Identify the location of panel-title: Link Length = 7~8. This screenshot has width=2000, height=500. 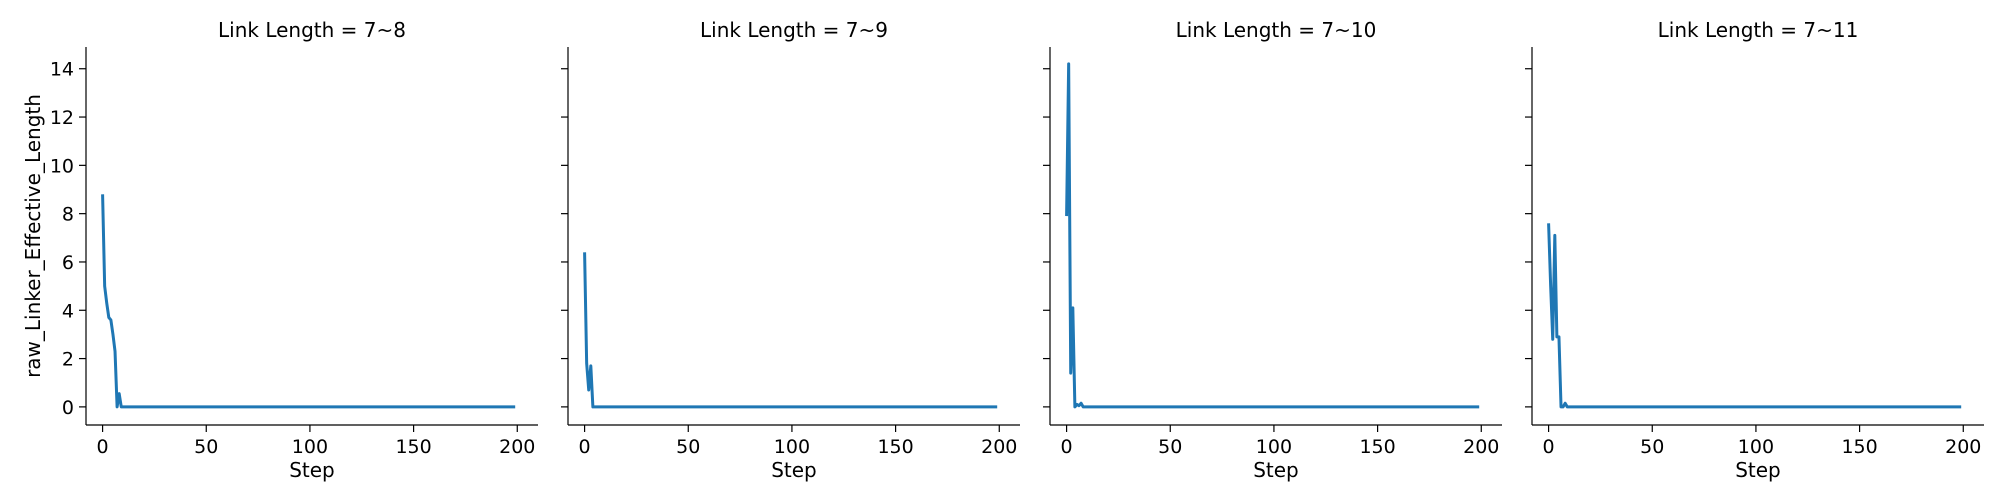
(312, 30).